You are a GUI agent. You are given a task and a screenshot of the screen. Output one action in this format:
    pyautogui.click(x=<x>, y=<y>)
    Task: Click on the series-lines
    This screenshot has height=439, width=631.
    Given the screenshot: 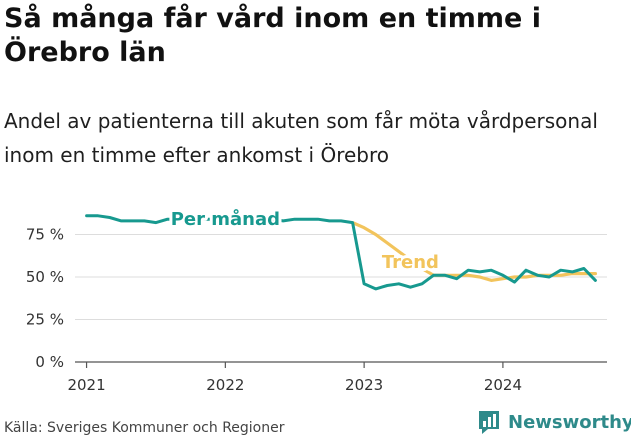 What is the action you would take?
    pyautogui.click(x=341, y=252)
    